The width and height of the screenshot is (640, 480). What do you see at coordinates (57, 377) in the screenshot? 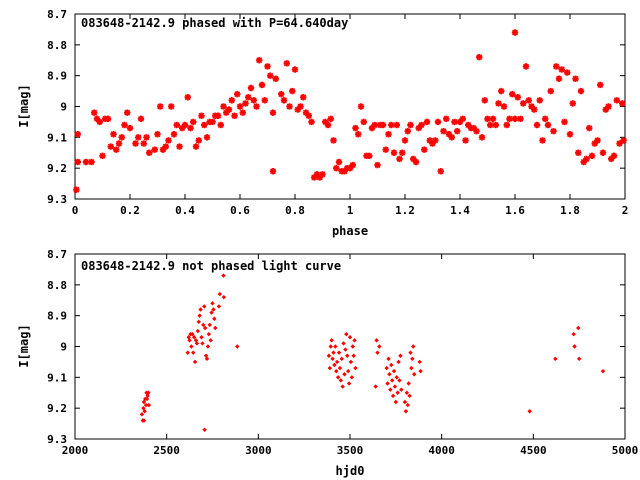
I see `lightcurve-plot-ytick-label: 9.1` at bounding box center [57, 377].